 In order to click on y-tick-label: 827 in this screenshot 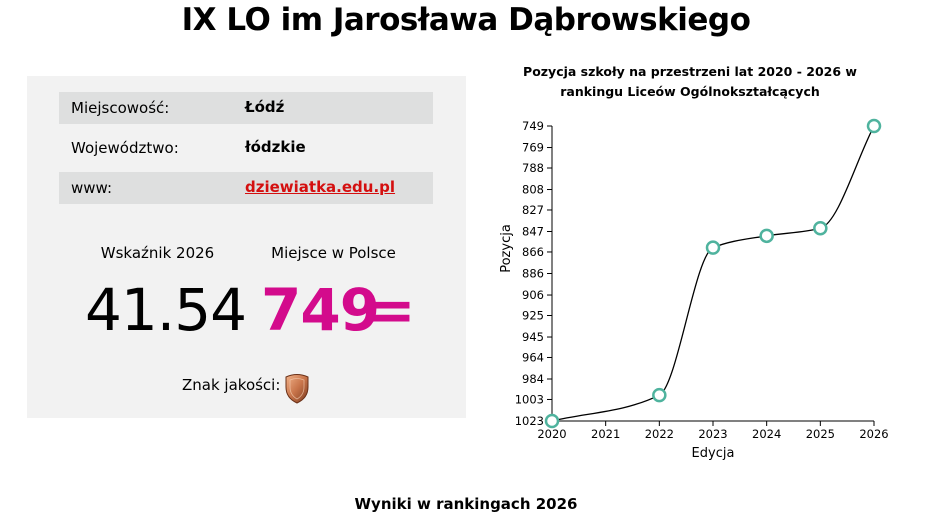, I will do `click(533, 210)`.